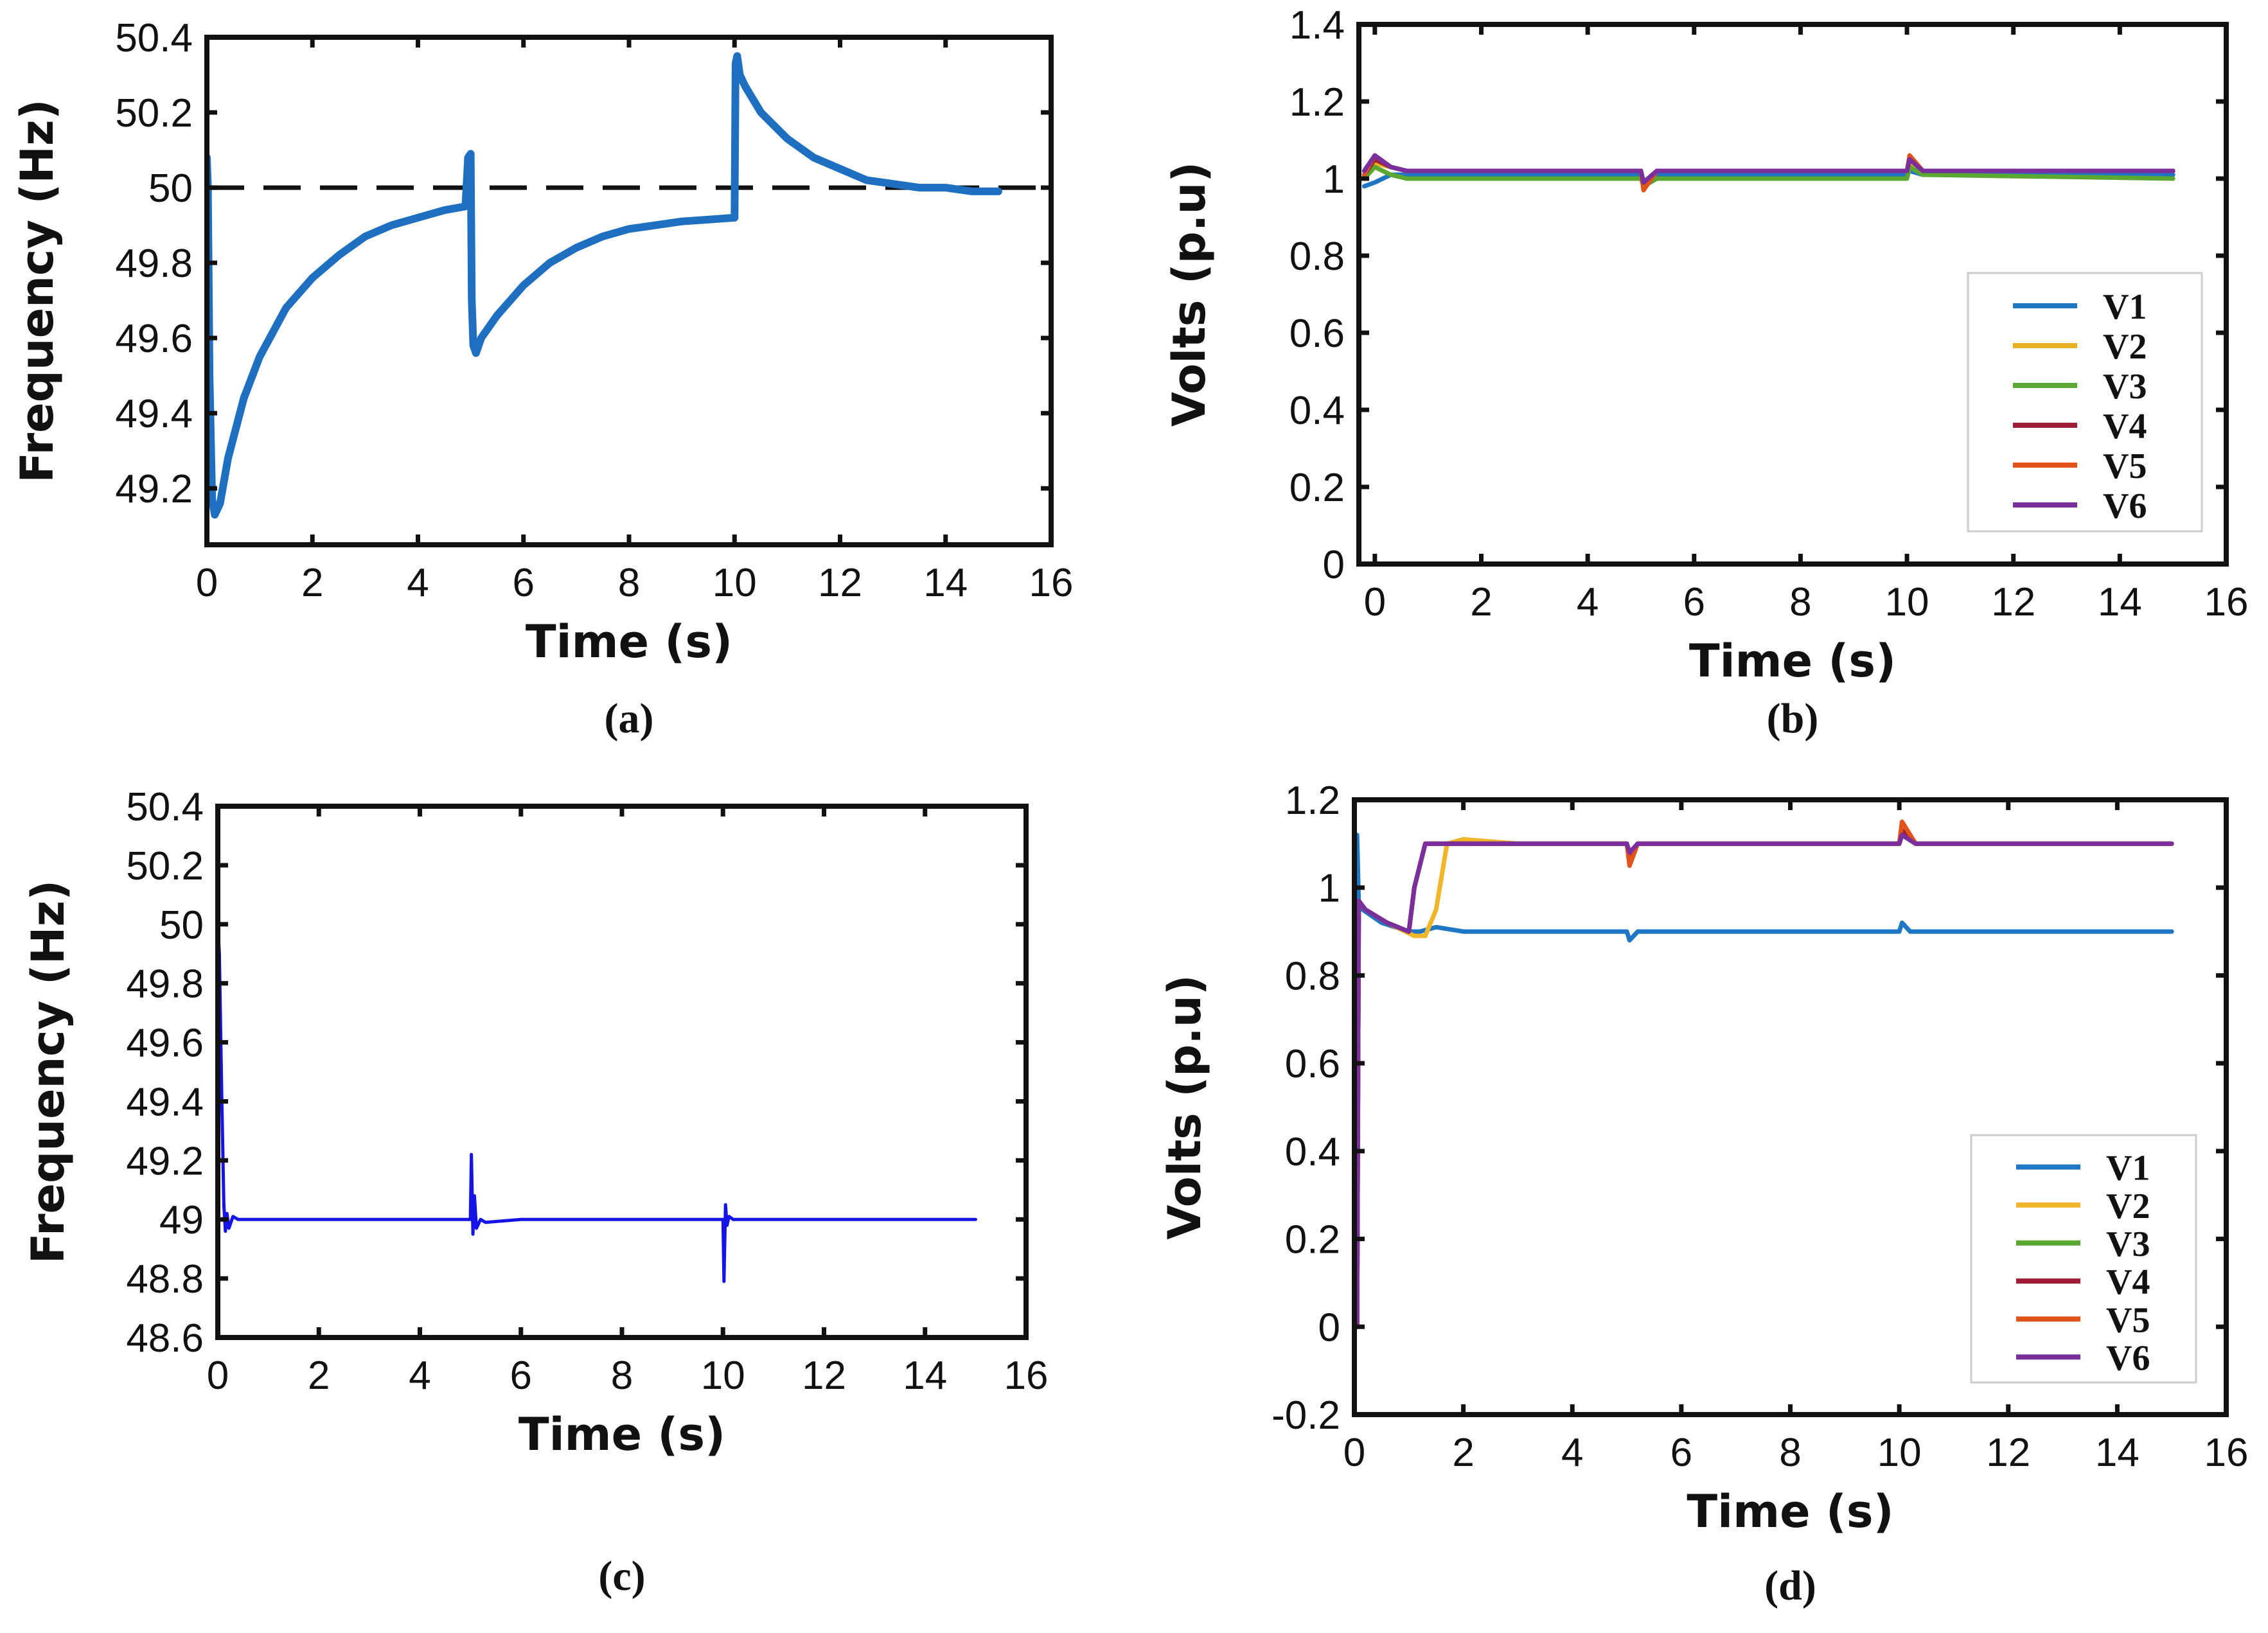  Describe the element at coordinates (621, 1577) in the screenshot. I see `panel-caption: (c)` at that location.